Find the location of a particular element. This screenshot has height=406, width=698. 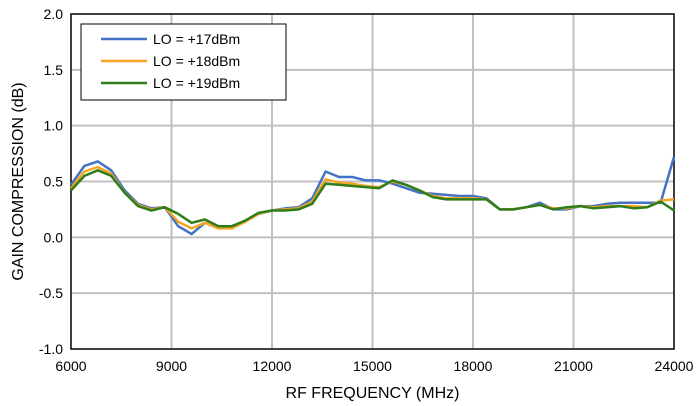

legend: LO = +17dBm LO = +18dBm LO = +19dBm is located at coordinates (183, 62).